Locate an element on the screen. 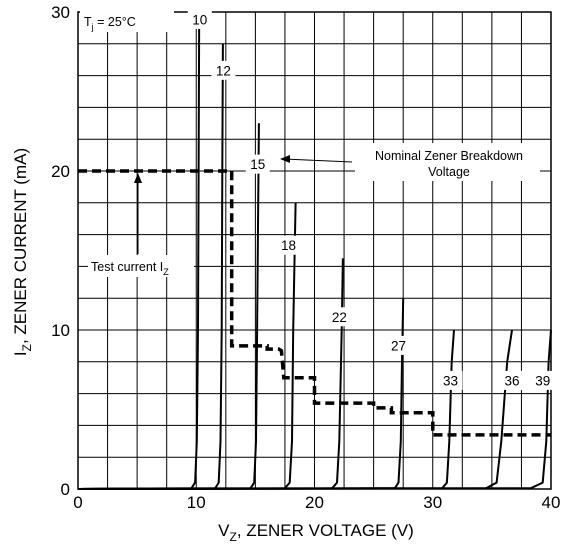  x-tick-label: 0 is located at coordinates (77, 502).